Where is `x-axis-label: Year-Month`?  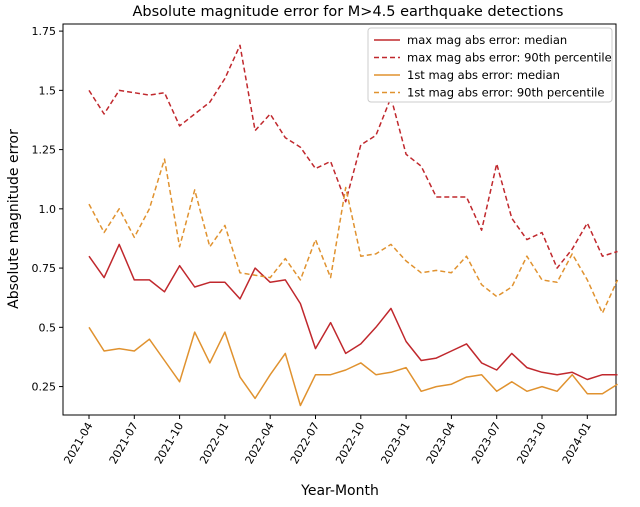
x-axis-label: Year-Month is located at coordinates (339, 491).